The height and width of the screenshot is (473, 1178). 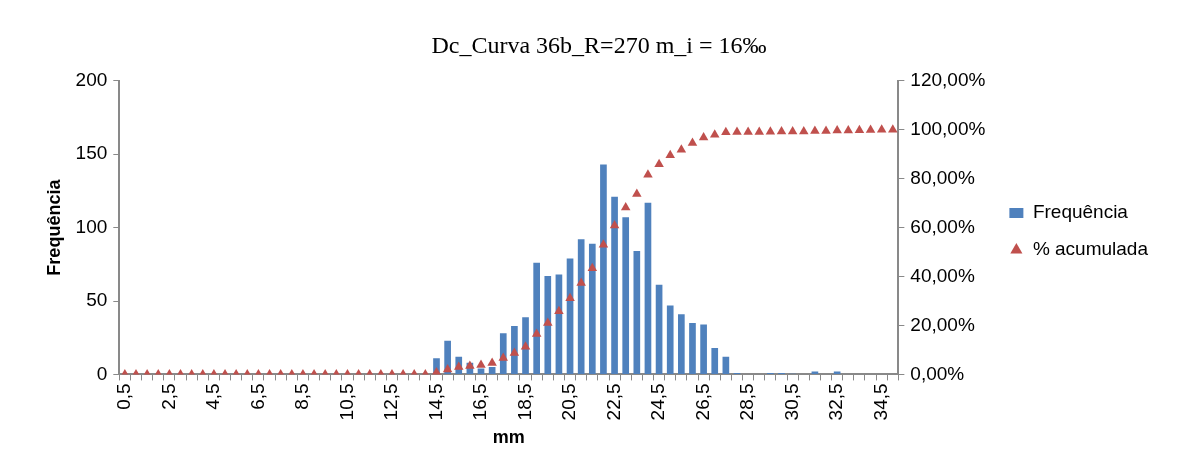 I want to click on x-tick-label: 14,5, so click(x=435, y=402).